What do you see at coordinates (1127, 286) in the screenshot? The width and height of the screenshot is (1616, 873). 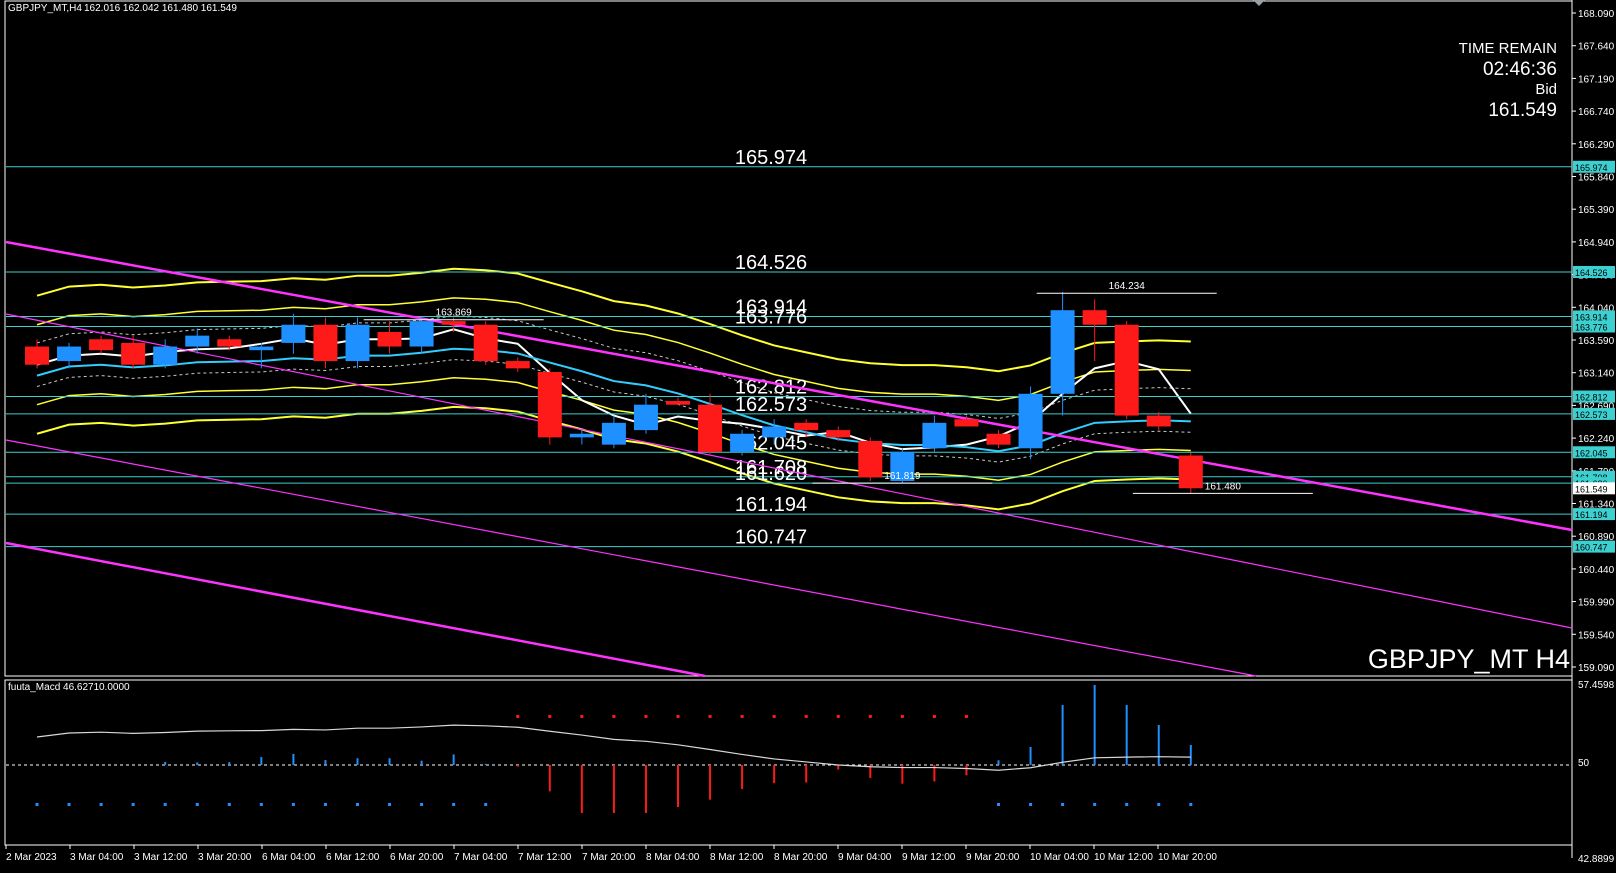 I see `extreme-marker-label: 164.234` at bounding box center [1127, 286].